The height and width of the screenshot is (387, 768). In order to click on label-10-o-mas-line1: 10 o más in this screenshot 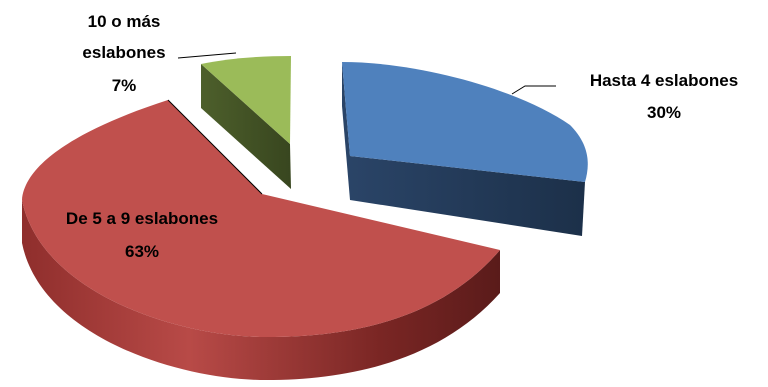, I will do `click(124, 21)`.